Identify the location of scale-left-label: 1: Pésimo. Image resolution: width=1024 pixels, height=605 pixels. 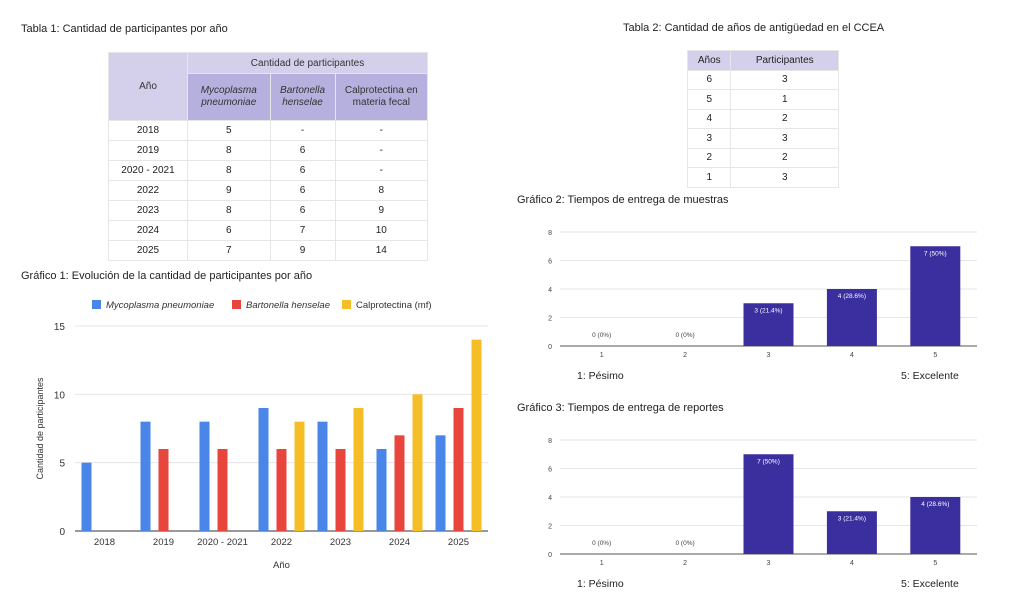
(600, 584).